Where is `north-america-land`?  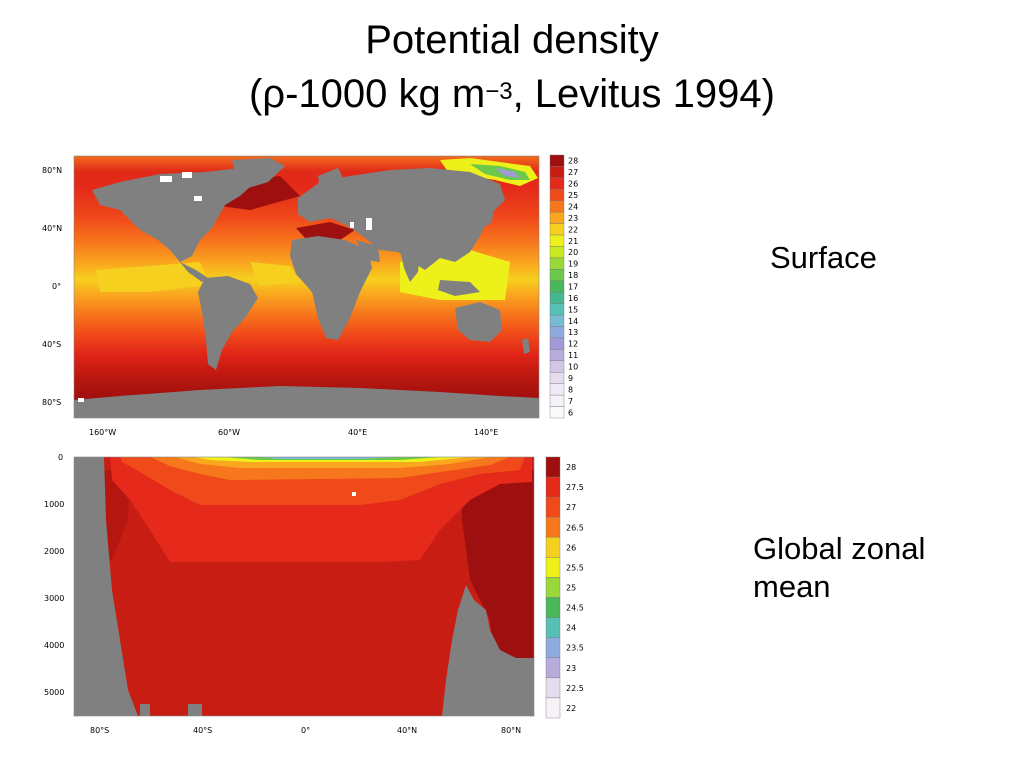
north-america-land is located at coordinates (176, 215).